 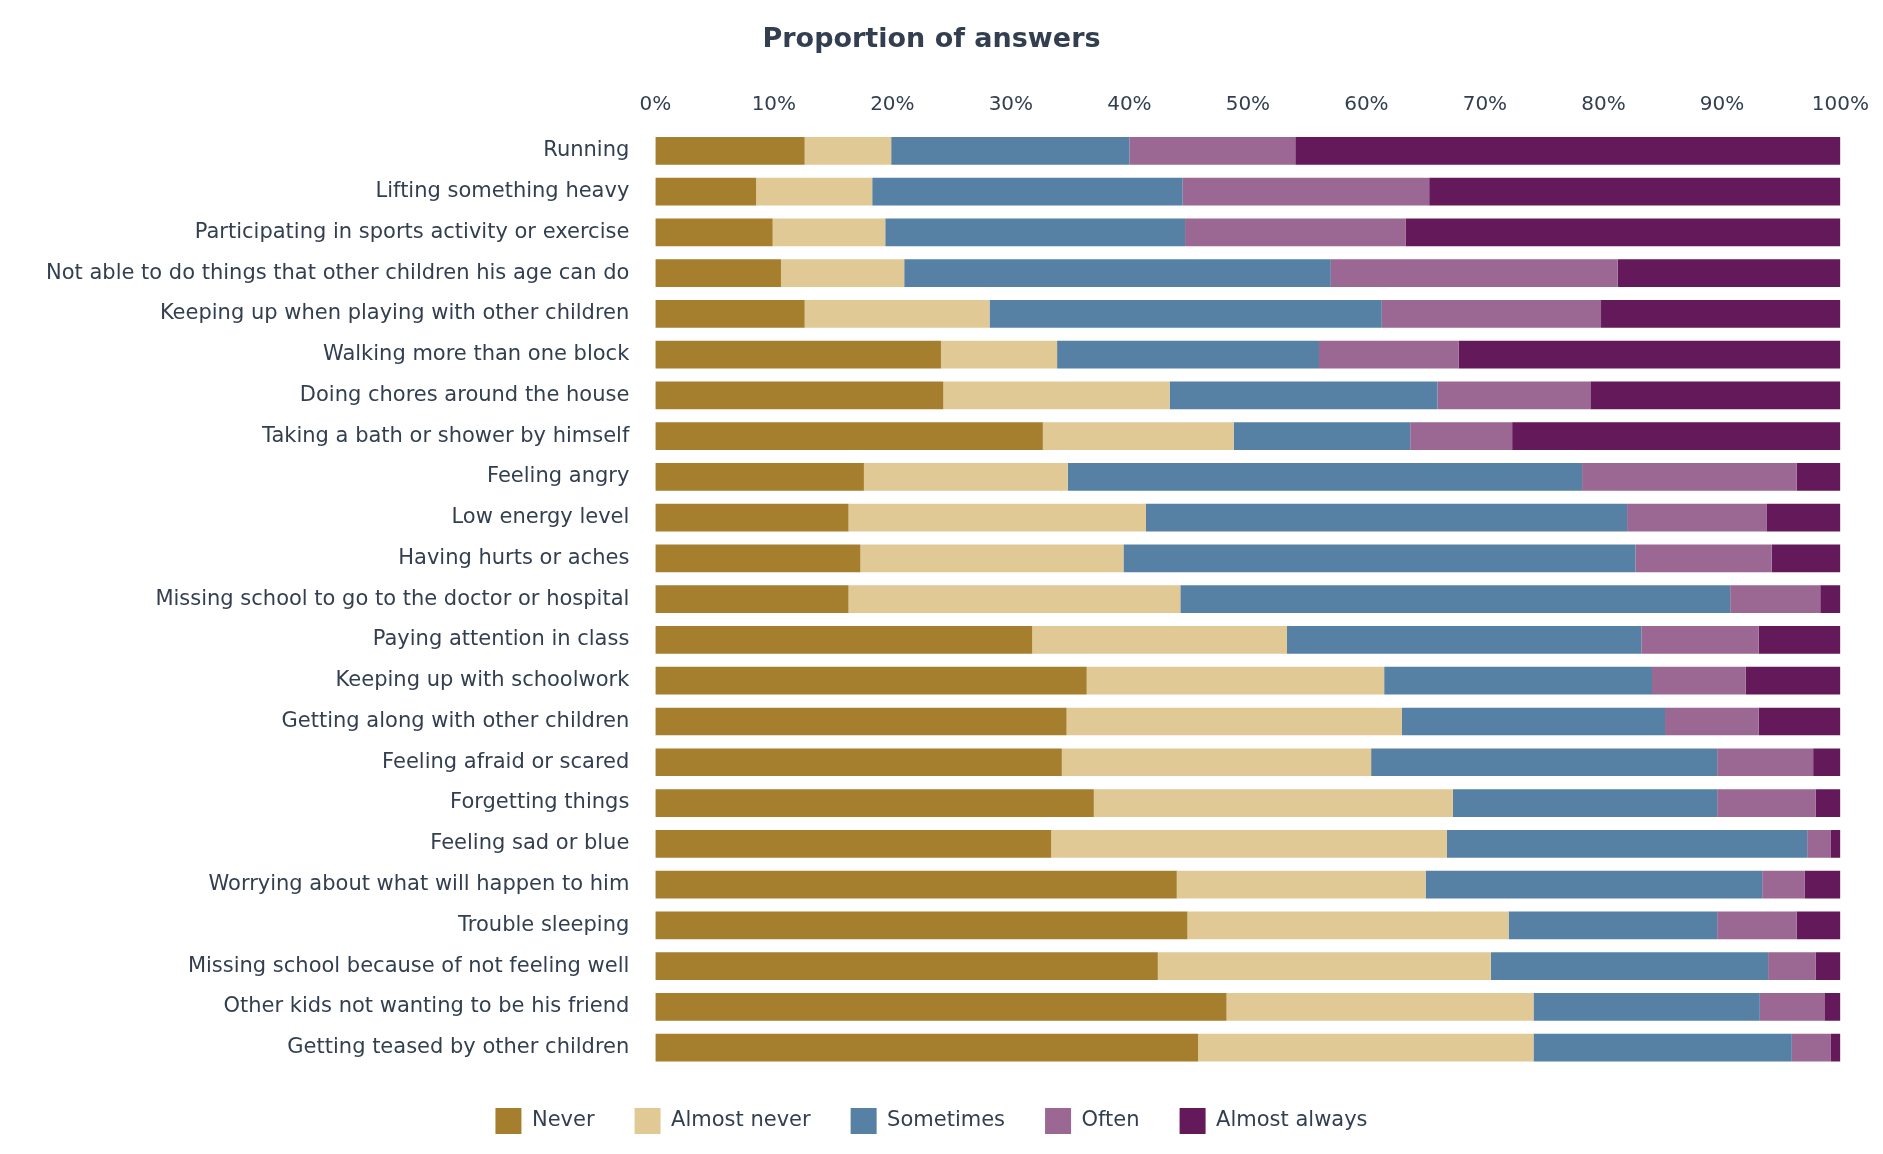 I want to click on y-tick-label: Not able to do things that other children his age can do, so click(x=337, y=271).